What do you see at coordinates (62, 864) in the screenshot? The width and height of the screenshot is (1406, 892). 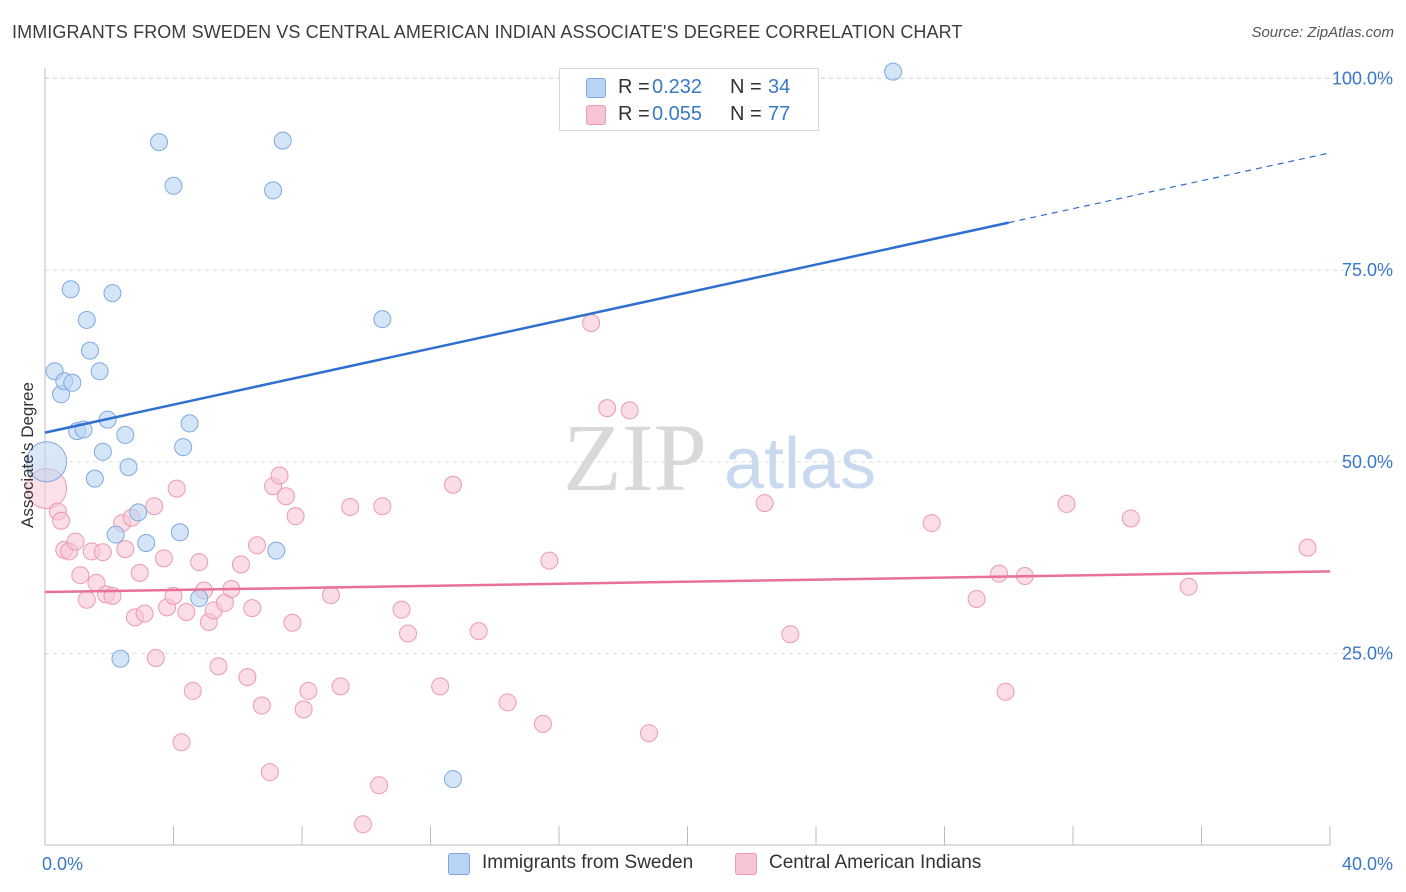 I see `x-tick-label-min: 0.0%` at bounding box center [62, 864].